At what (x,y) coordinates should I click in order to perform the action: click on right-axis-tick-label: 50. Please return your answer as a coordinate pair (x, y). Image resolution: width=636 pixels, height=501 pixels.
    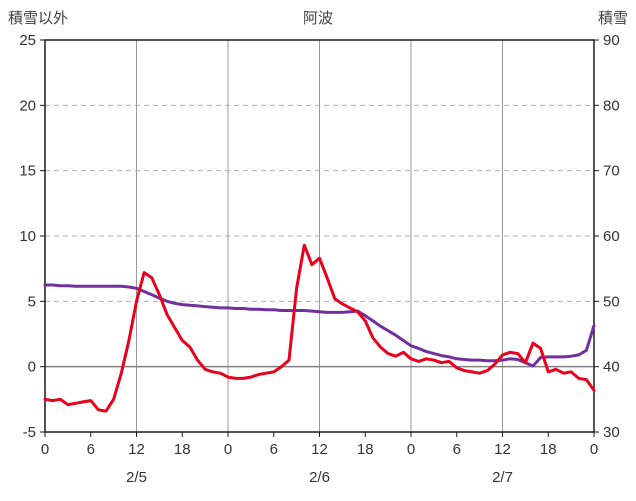
    Looking at the image, I should click on (611, 301).